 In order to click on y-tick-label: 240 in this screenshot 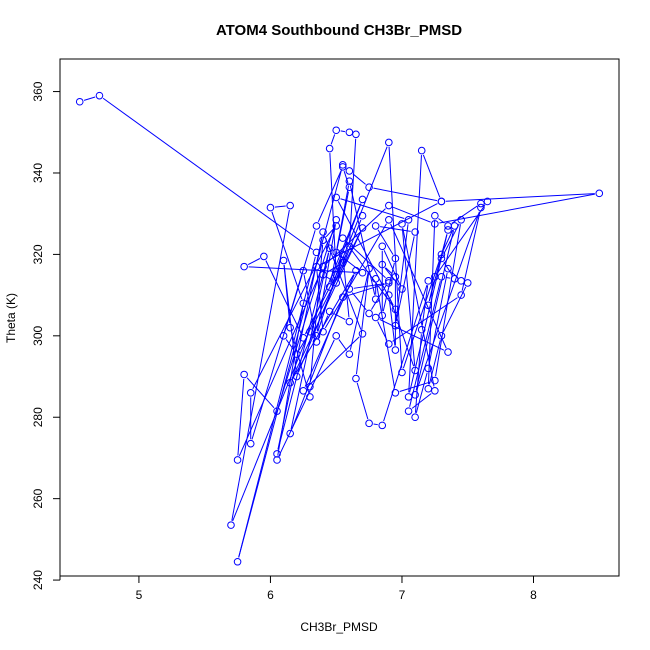, I will do `click(38, 580)`.